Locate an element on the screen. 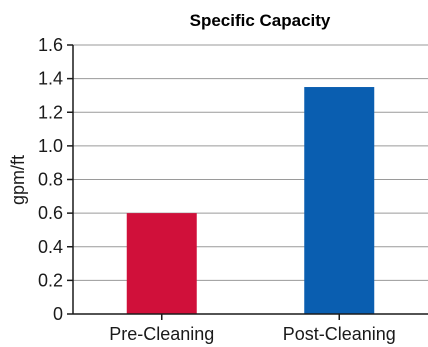  y-tick-label: 1.0 is located at coordinates (50, 146).